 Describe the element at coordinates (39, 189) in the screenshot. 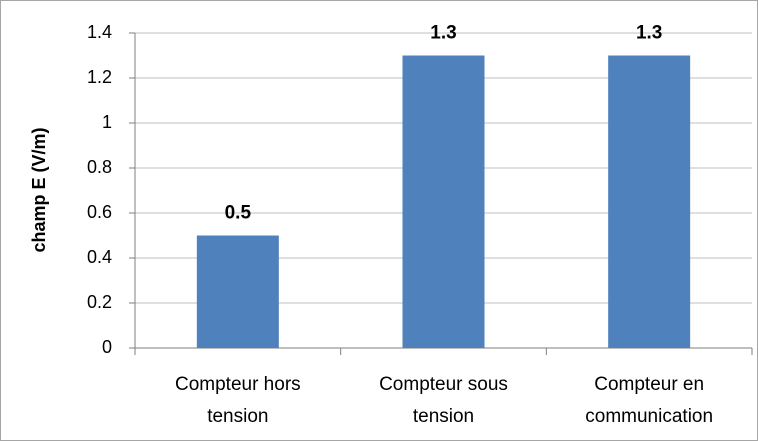

I see `y-axis-label: champ E (V/m)` at that location.